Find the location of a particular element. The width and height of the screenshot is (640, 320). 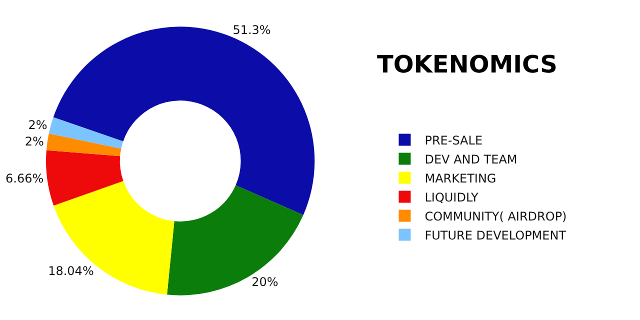

legend-label: DEV AND TEAM is located at coordinates (471, 159).